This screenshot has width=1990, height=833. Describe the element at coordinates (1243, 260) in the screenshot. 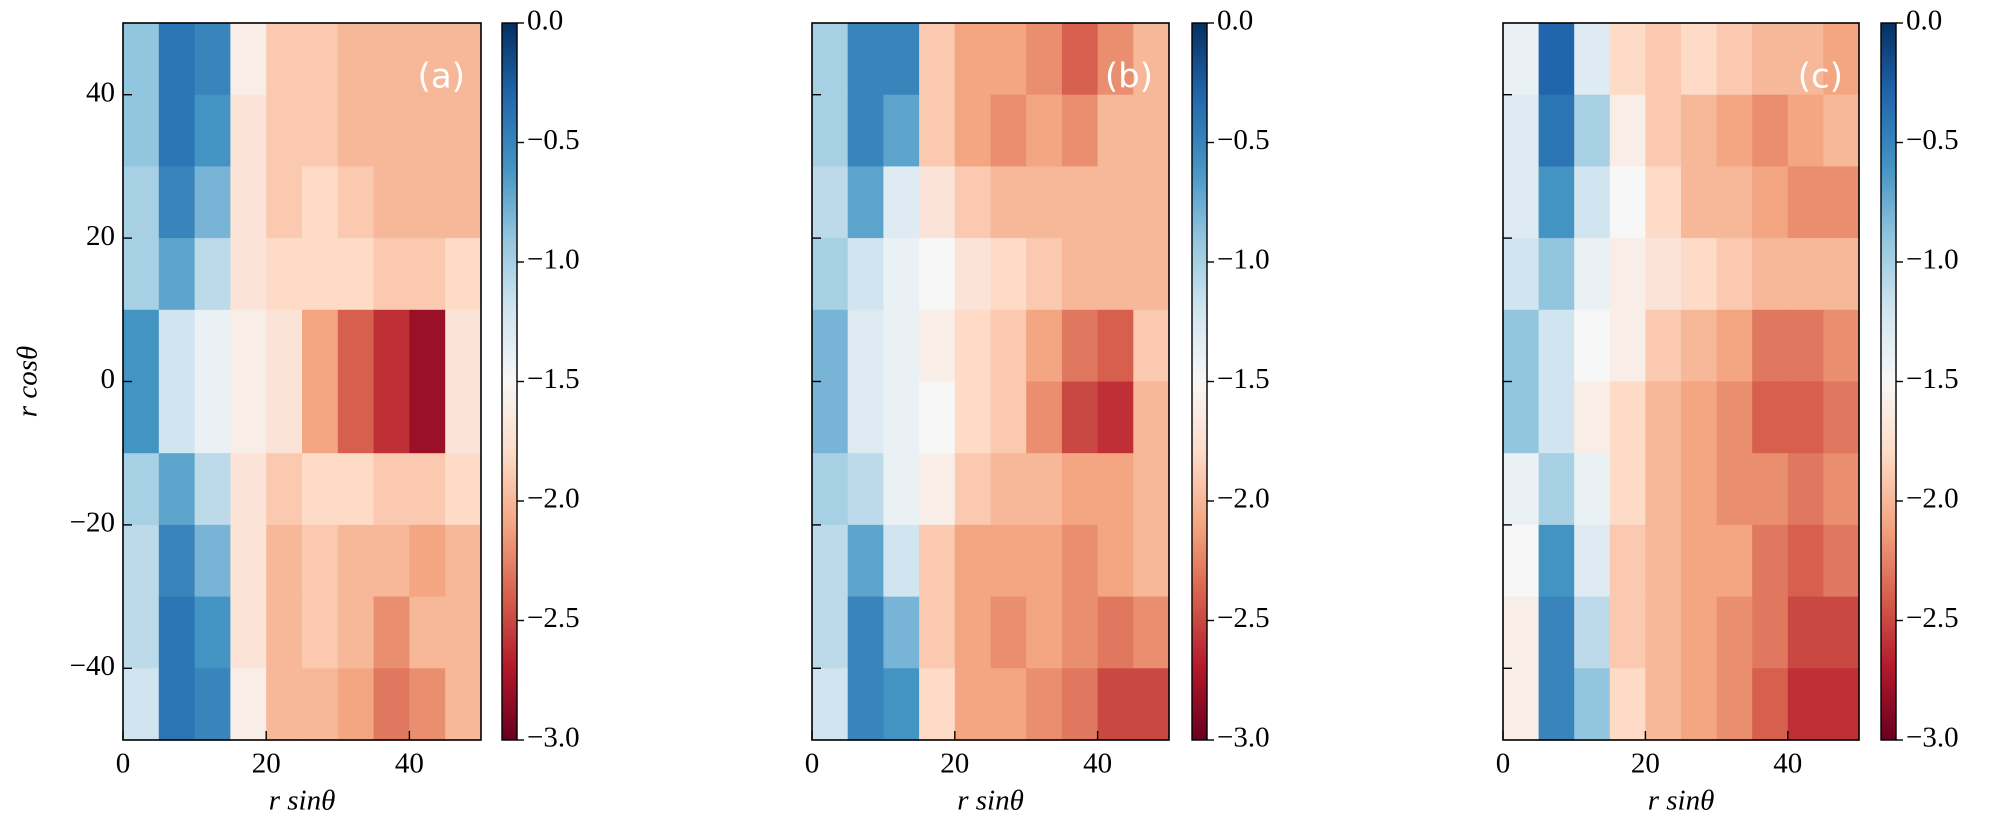

I see `colorbar-tick-label: −1.0` at that location.